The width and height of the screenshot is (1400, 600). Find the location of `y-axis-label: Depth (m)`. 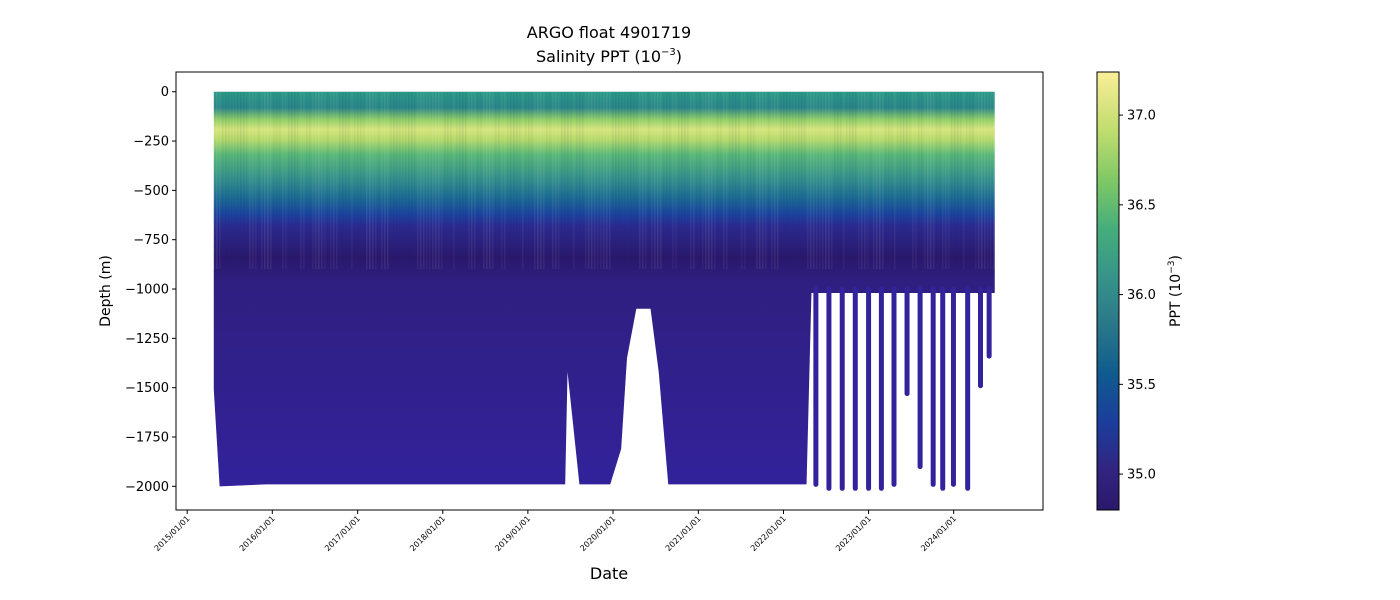

y-axis-label: Depth (m) is located at coordinates (106, 291).